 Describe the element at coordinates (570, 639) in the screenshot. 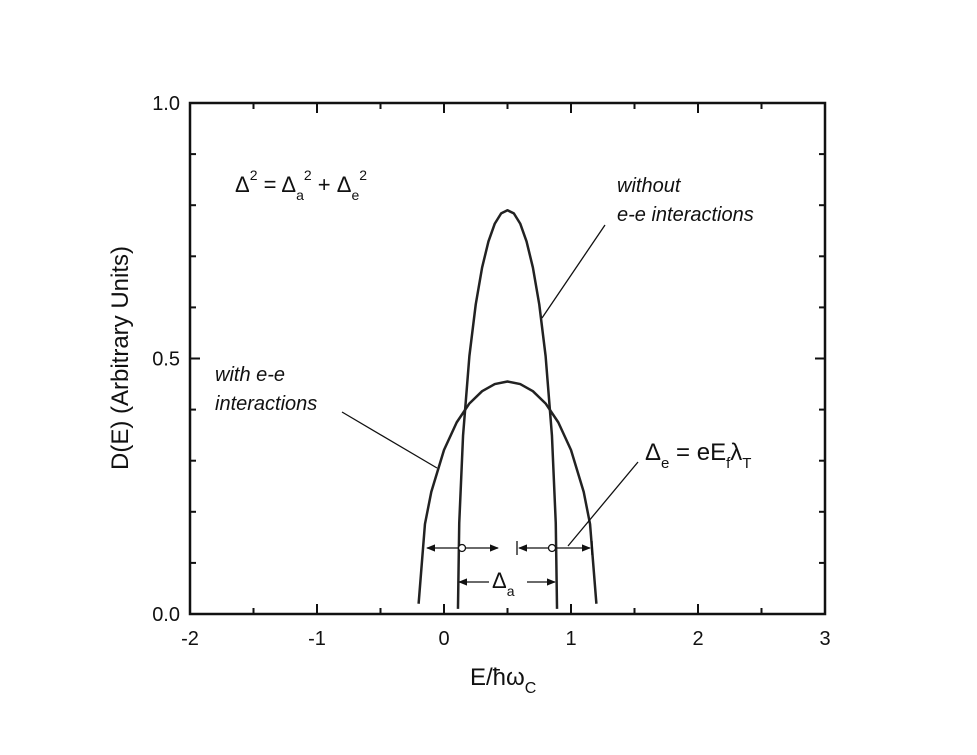

I see `x-tick-label: 1` at that location.